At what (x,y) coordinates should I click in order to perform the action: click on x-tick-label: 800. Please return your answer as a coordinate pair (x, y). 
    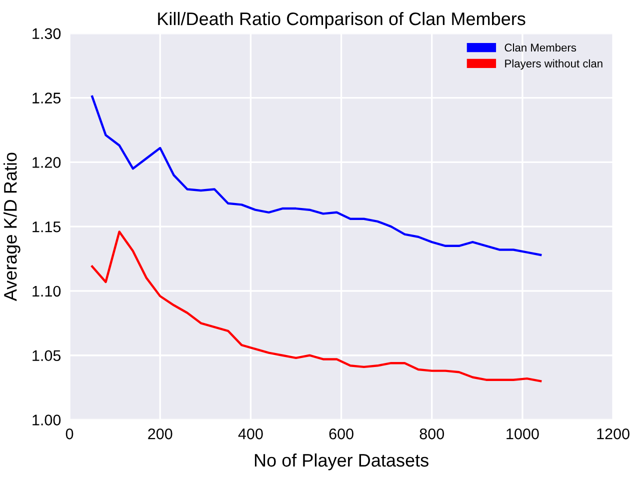
    Looking at the image, I should click on (432, 434).